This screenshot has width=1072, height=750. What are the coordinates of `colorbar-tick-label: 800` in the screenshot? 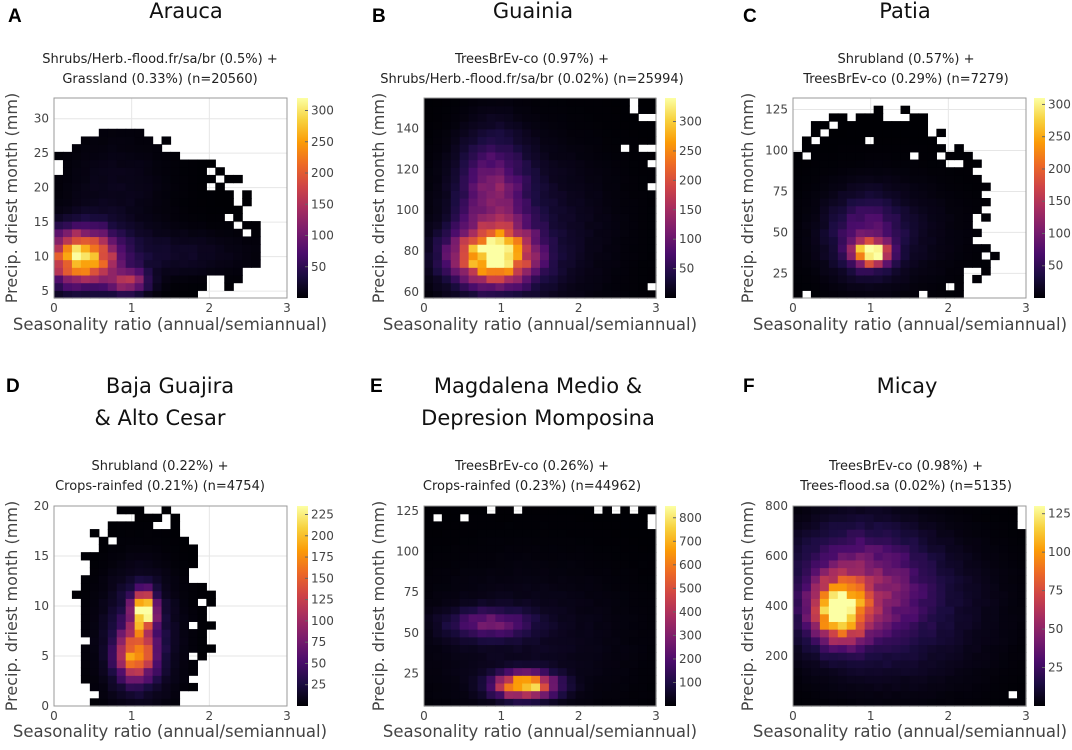 It's located at (690, 518).